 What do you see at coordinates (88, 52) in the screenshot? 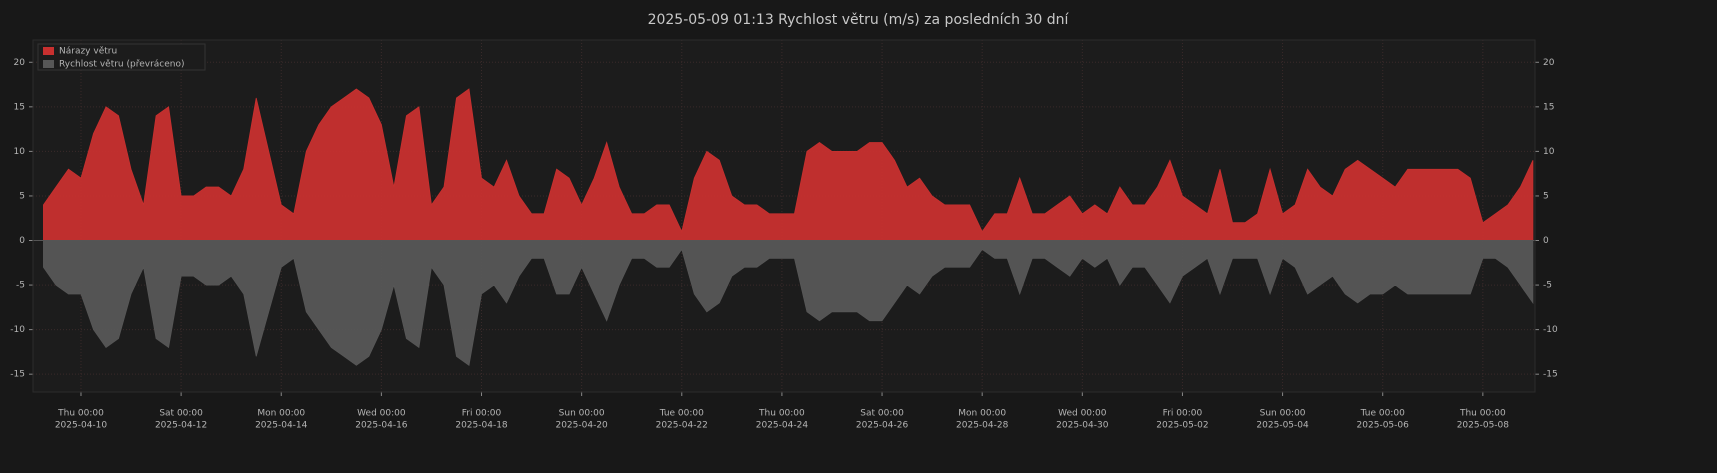
I see `legend-label: Nárazy větru` at bounding box center [88, 52].